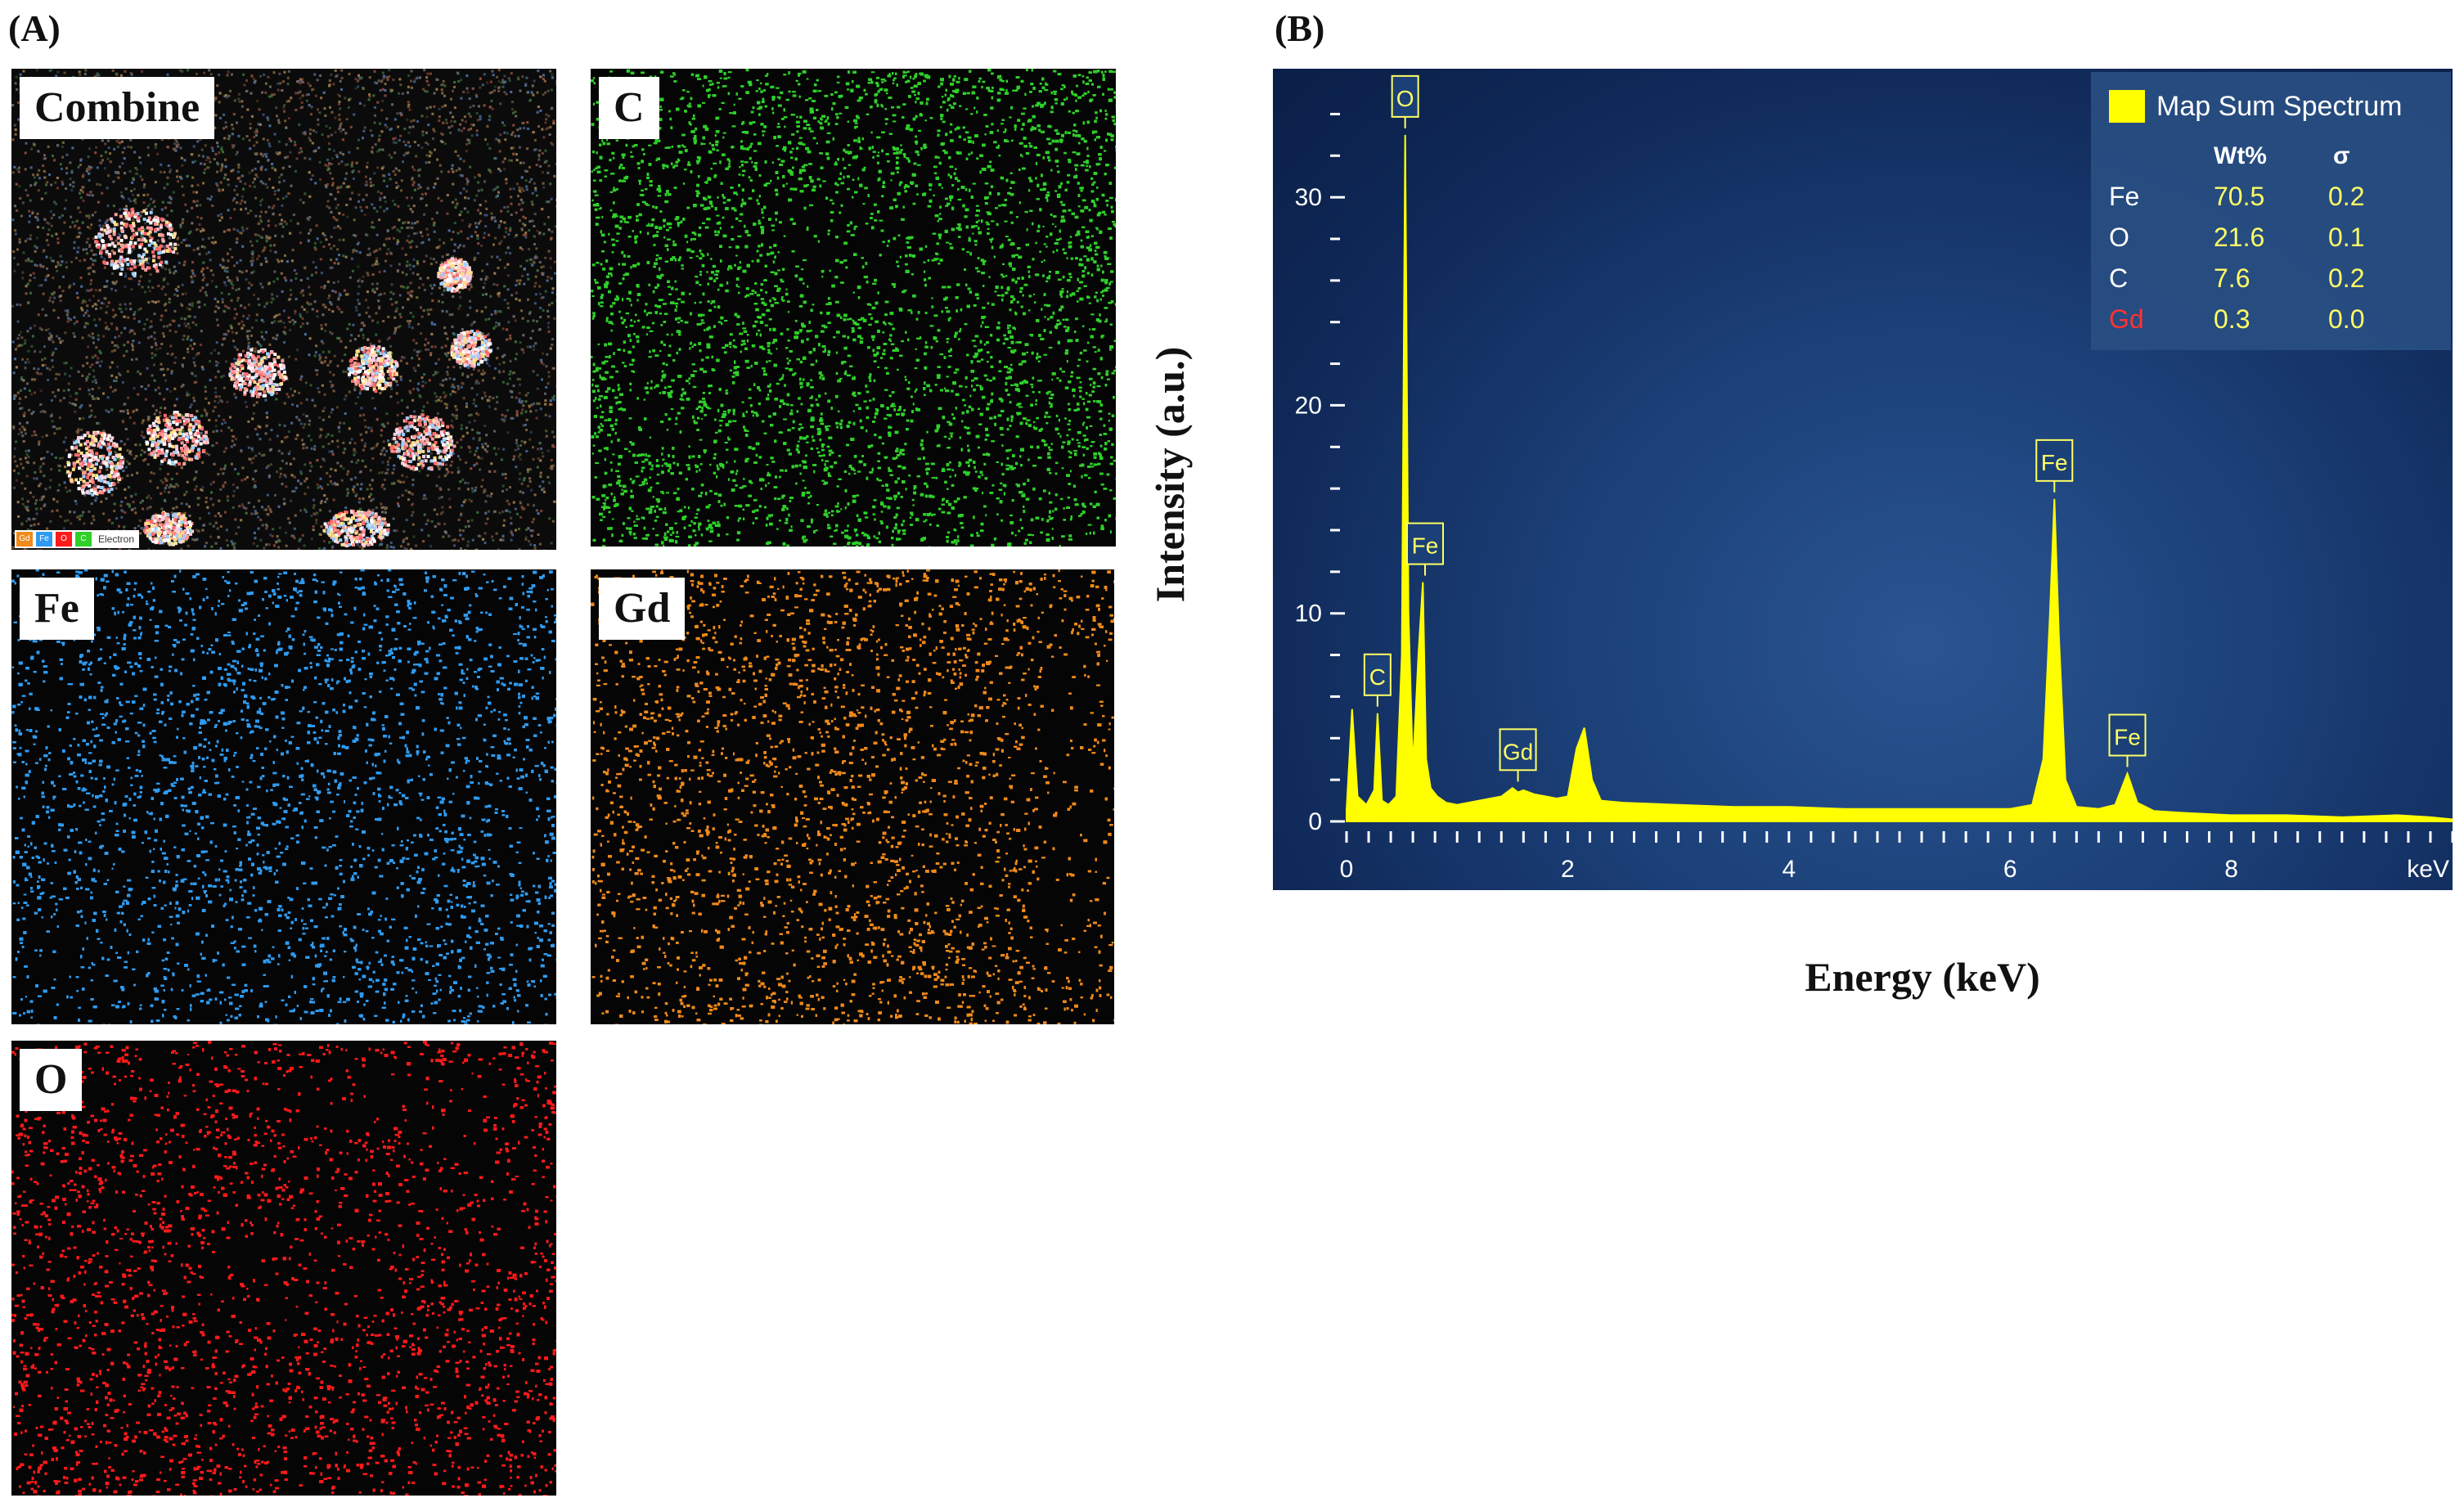 Image resolution: width=2464 pixels, height=1507 pixels. What do you see at coordinates (2118, 278) in the screenshot?
I see `row-element: C` at bounding box center [2118, 278].